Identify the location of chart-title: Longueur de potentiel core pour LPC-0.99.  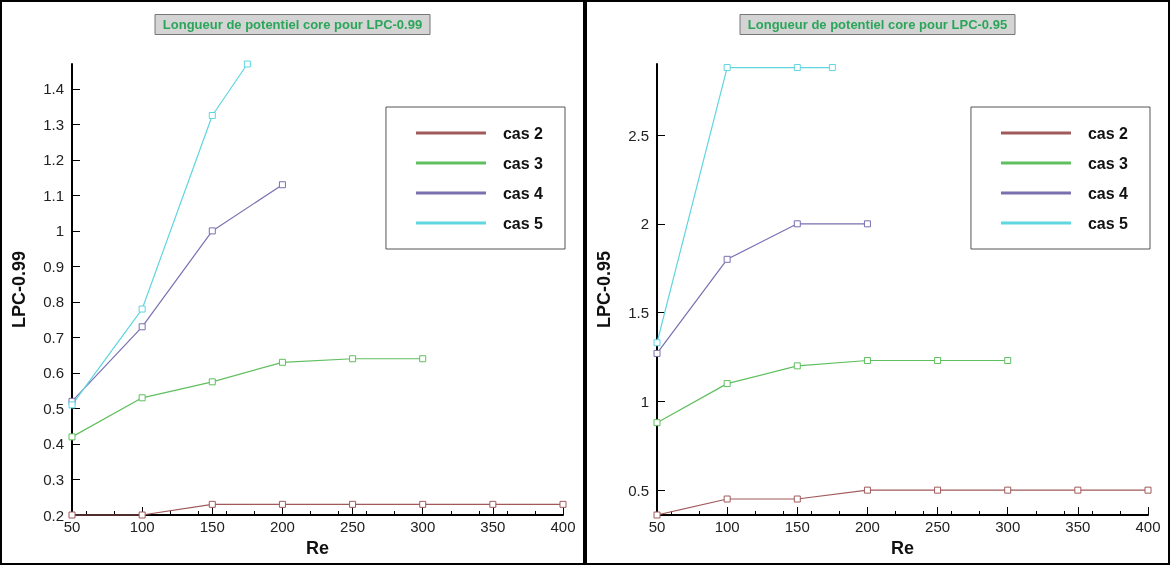
(292, 24).